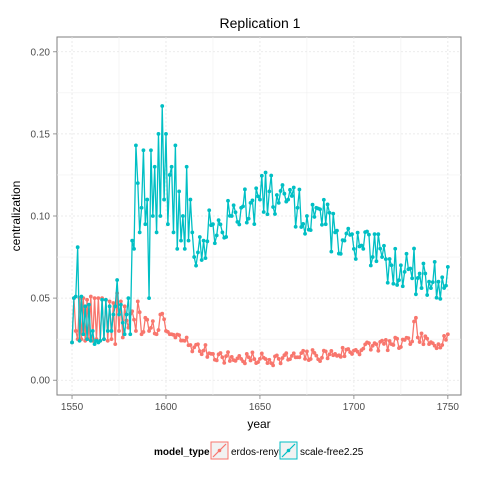 This screenshot has width=480, height=485. I want to click on legend-point-scale-free, so click(288, 450).